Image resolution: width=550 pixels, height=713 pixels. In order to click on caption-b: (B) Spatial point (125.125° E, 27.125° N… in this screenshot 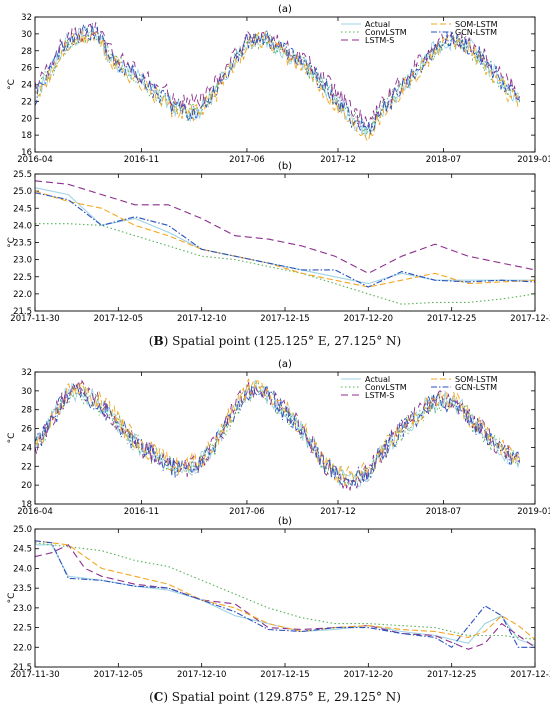, I will do `click(275, 341)`.